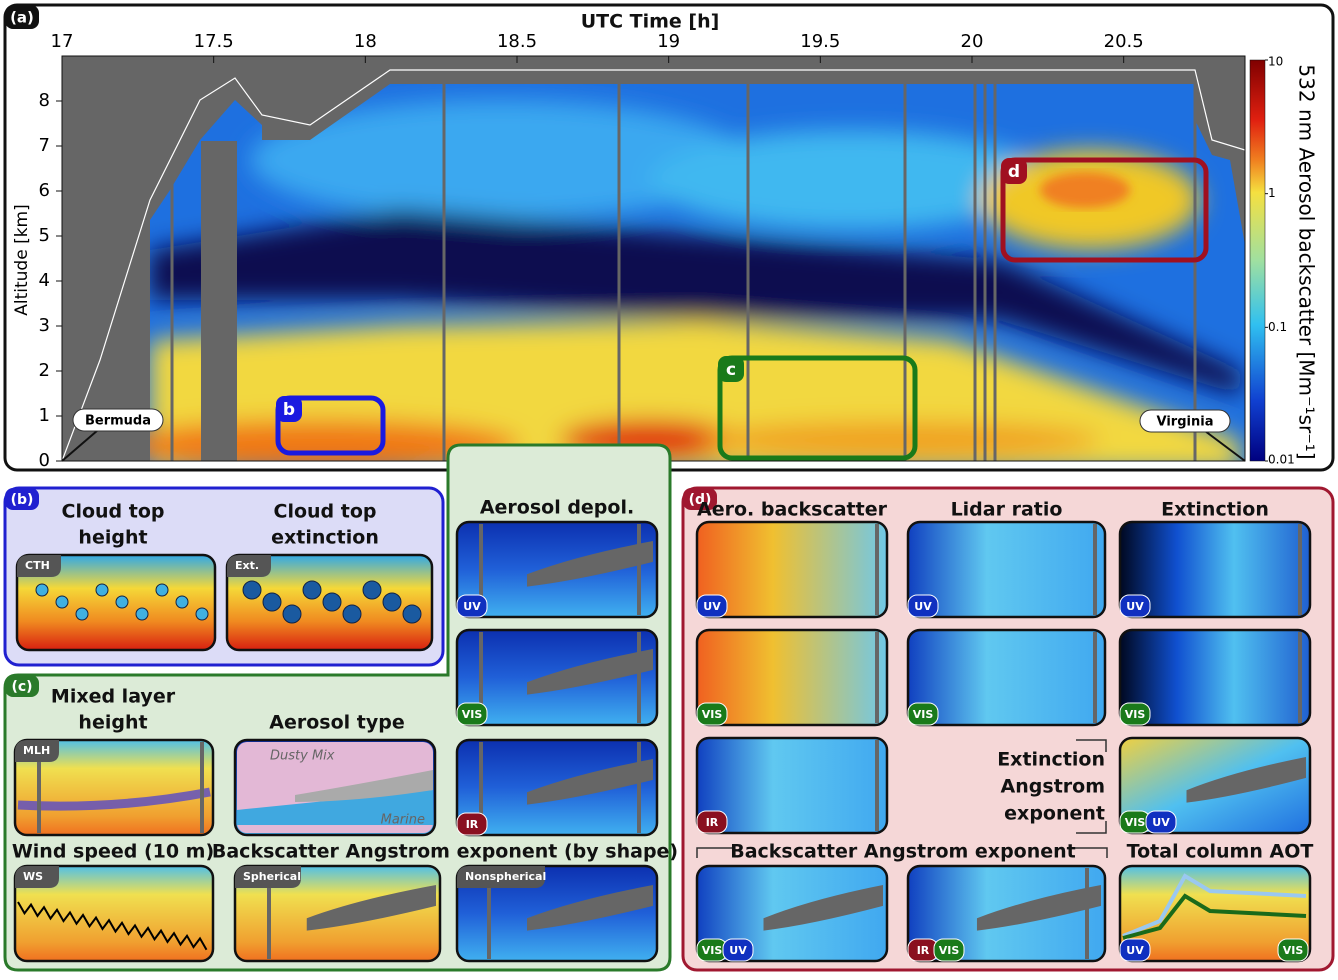 The image size is (1338, 980). What do you see at coordinates (1053, 787) in the screenshot?
I see `side-title: Angstrom` at bounding box center [1053, 787].